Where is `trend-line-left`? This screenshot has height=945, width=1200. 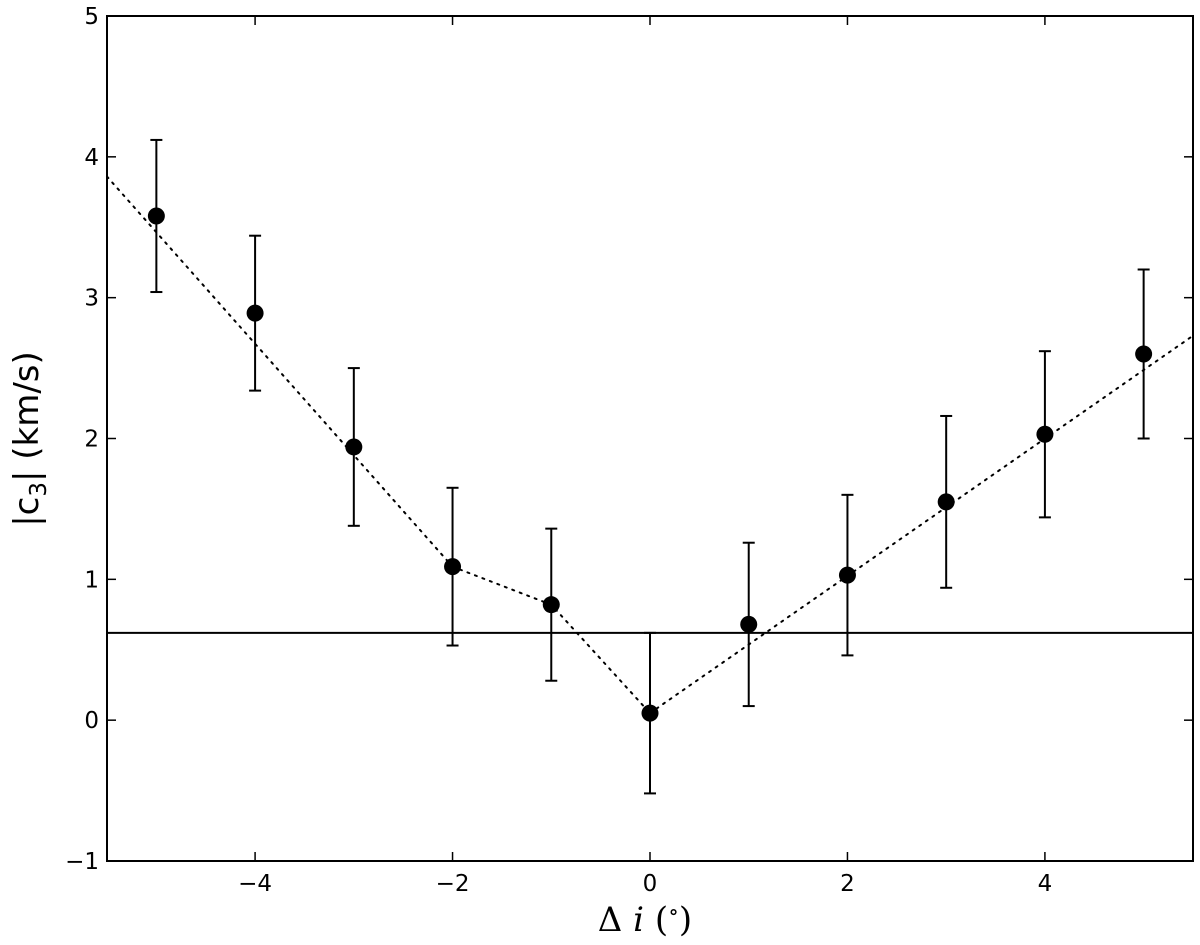
trend-line-left is located at coordinates (280, 371).